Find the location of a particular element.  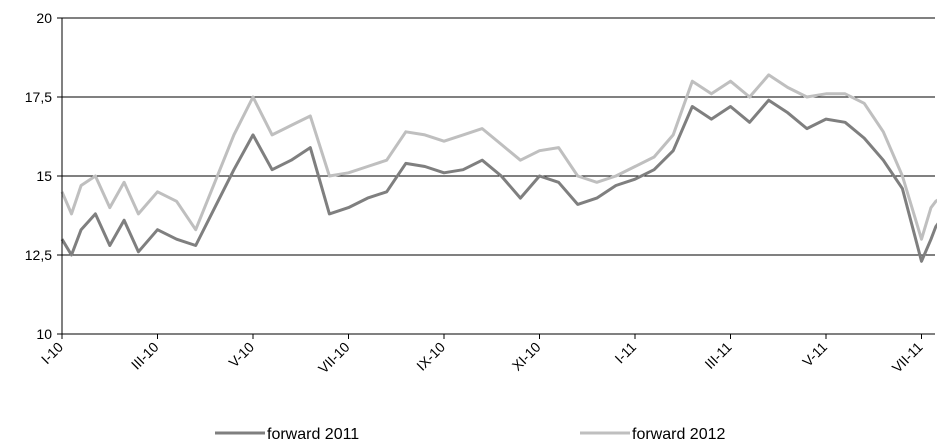

x-tick-label: V-10 is located at coordinates (241, 355).